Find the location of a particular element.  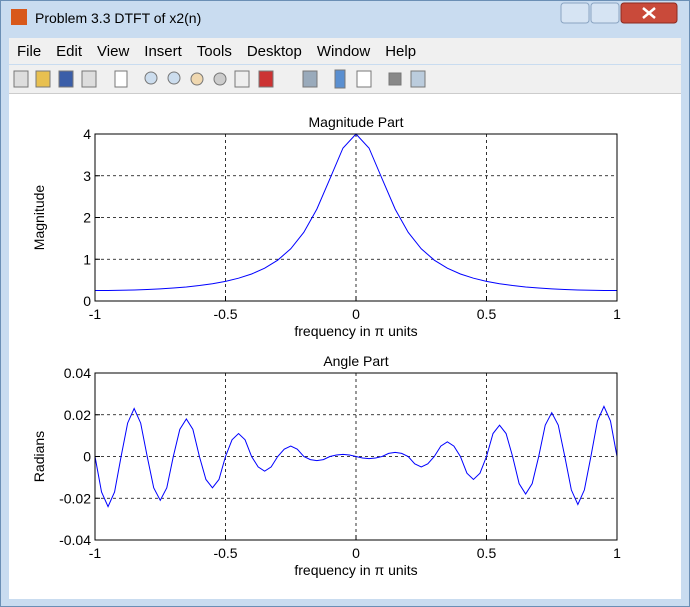

chart-title: Magnitude Part is located at coordinates (356, 122).